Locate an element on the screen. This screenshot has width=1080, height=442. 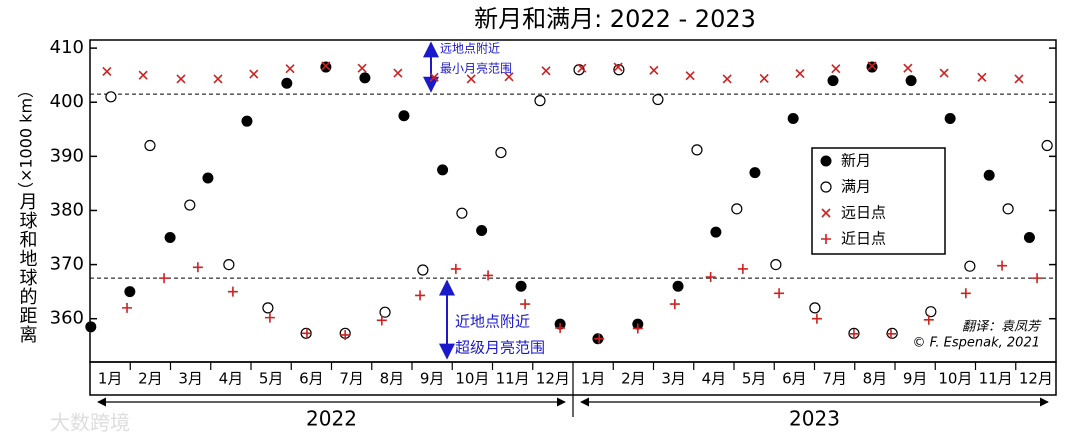
legend-label: 新月 is located at coordinates (856, 161).